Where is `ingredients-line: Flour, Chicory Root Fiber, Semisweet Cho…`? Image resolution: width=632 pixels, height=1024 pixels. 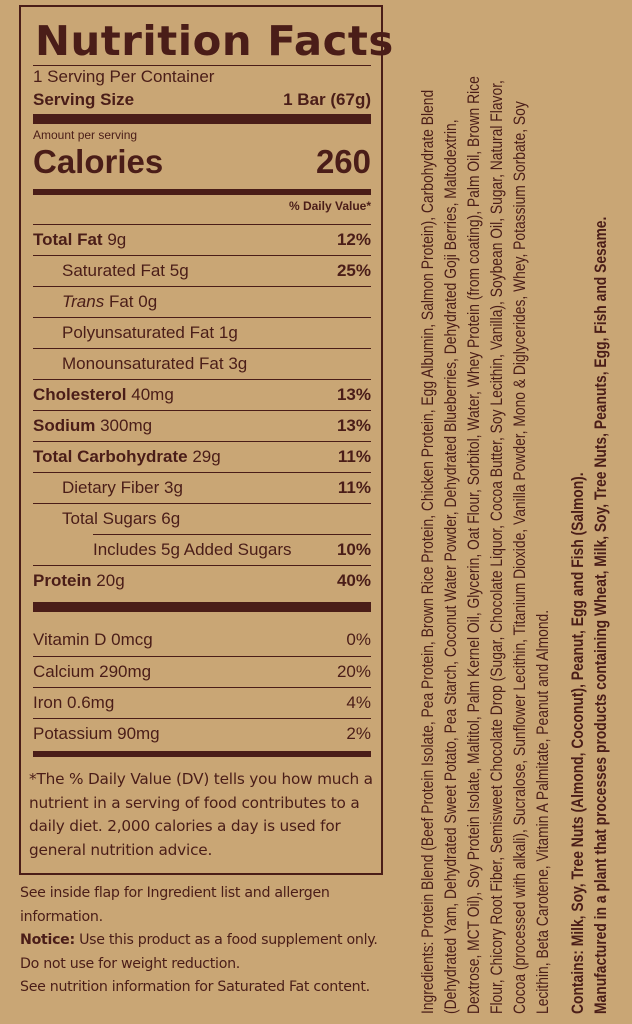 ingredients-line: Flour, Chicory Root Fiber, Semisweet Cho… is located at coordinates (496, 547).